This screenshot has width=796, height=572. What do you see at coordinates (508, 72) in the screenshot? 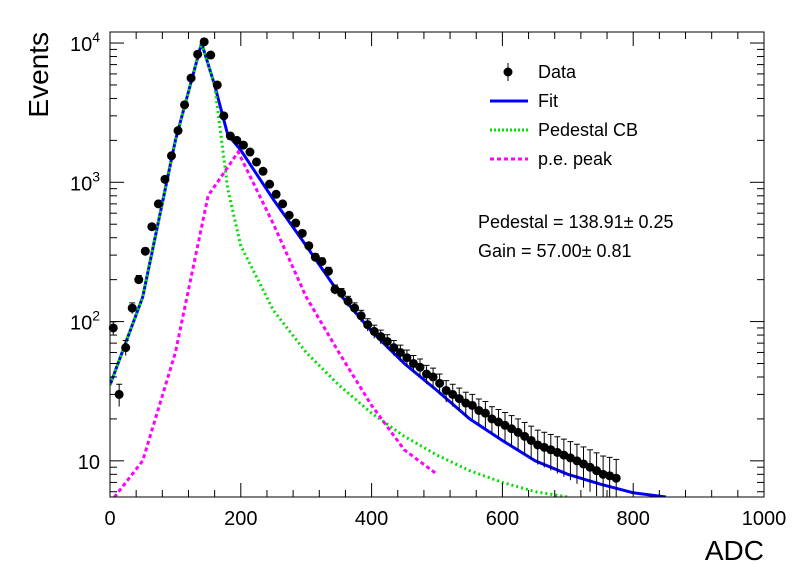
I see `legend-marker` at bounding box center [508, 72].